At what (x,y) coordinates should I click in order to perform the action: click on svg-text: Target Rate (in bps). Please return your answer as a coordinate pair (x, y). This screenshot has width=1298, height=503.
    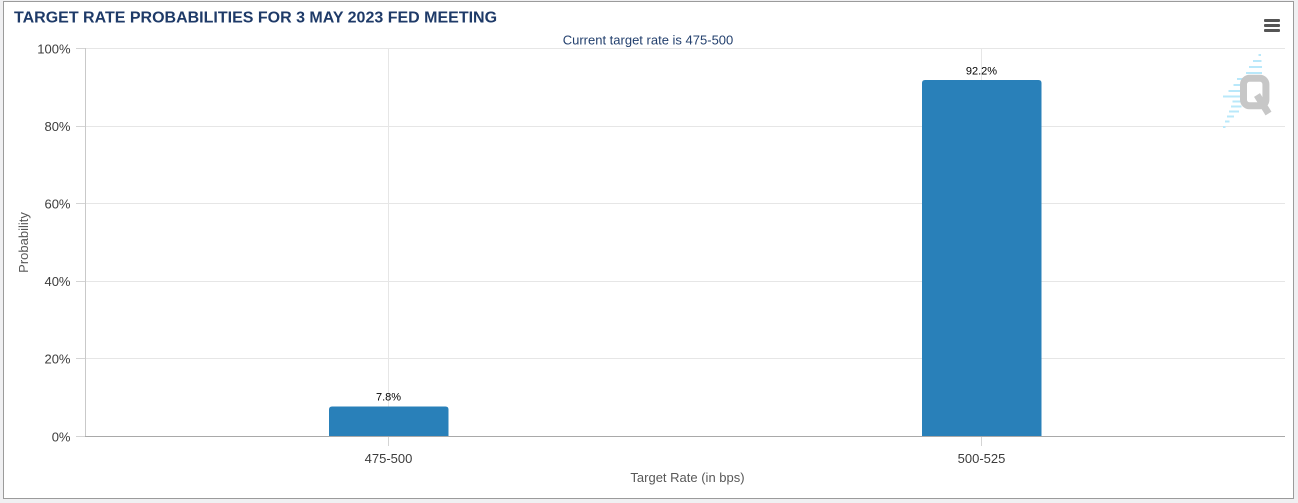
    Looking at the image, I should click on (687, 477).